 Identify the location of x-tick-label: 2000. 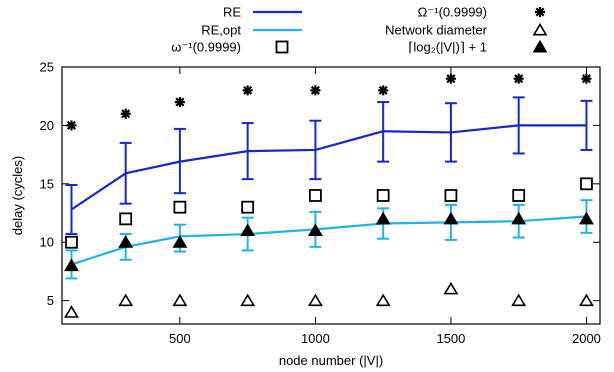
(586, 338).